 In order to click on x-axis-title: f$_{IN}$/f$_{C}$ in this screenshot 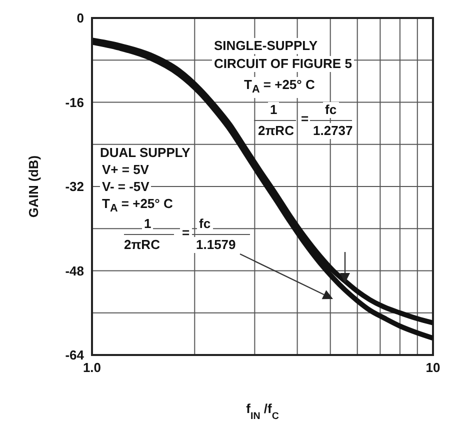, I will do `click(262, 411)`.